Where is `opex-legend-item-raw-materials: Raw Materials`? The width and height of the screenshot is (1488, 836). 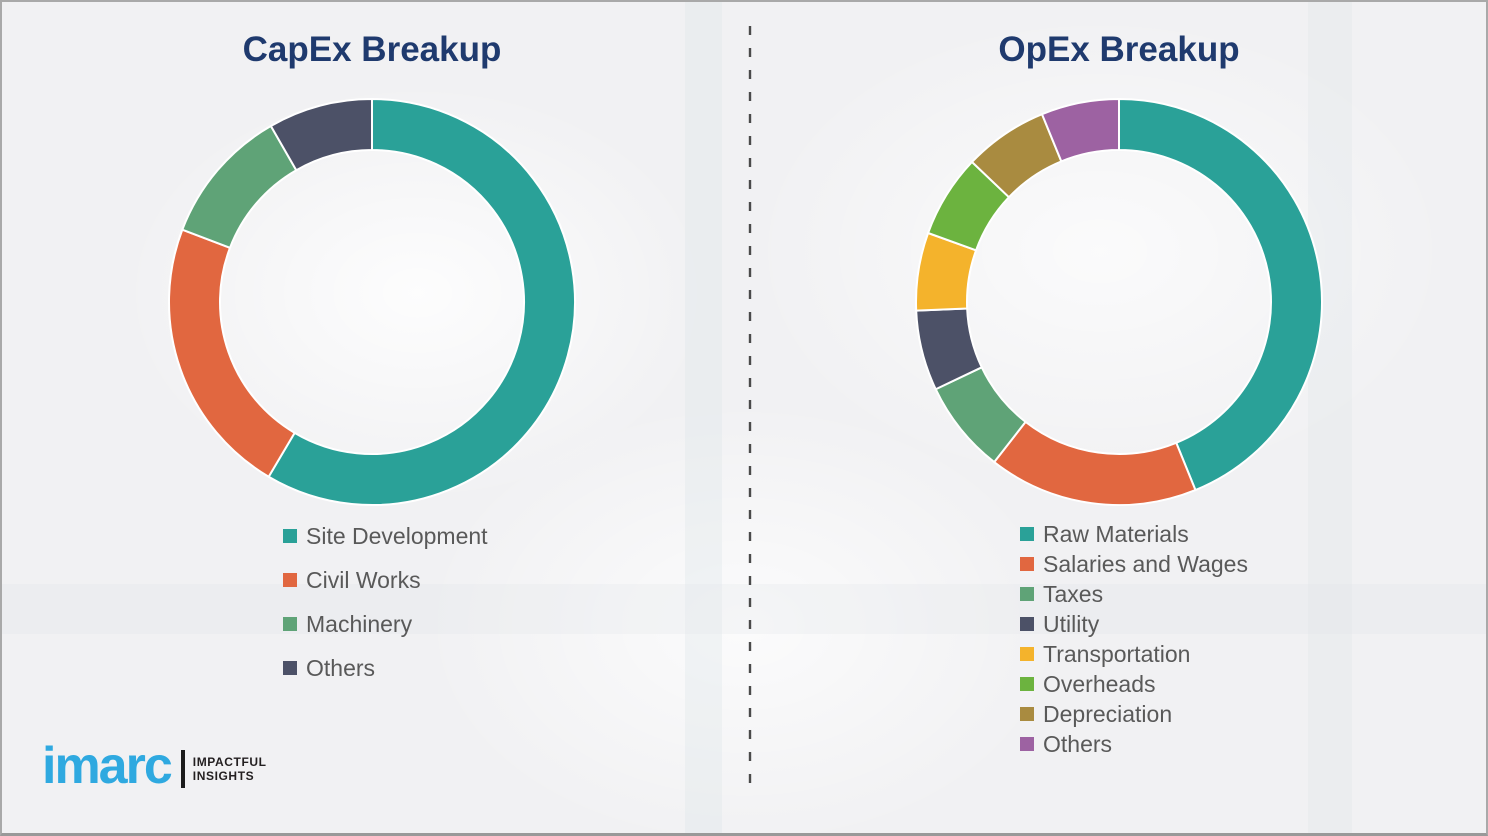
opex-legend-item-raw-materials: Raw Materials is located at coordinates (1134, 534).